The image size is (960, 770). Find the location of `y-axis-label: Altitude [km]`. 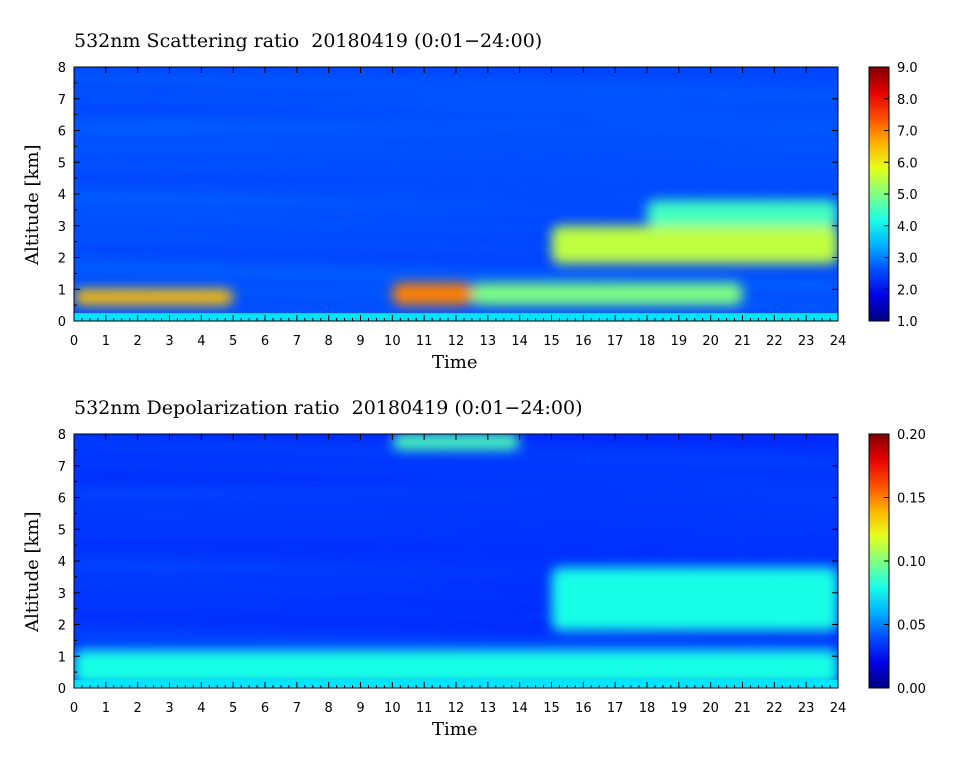

y-axis-label: Altitude [km] is located at coordinates (32, 205).